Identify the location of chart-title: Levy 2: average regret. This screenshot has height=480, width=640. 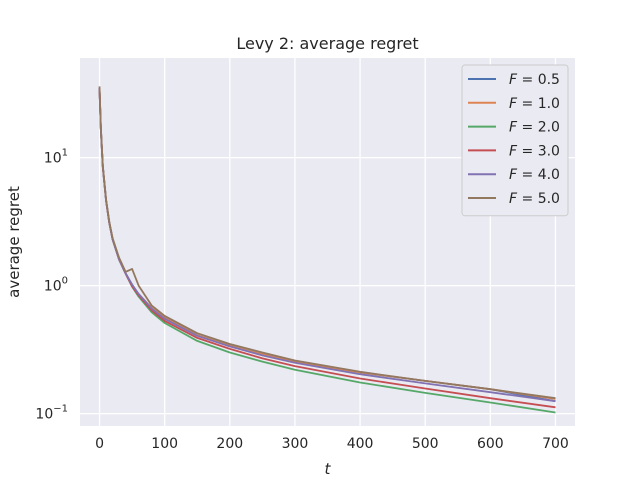
(327, 43).